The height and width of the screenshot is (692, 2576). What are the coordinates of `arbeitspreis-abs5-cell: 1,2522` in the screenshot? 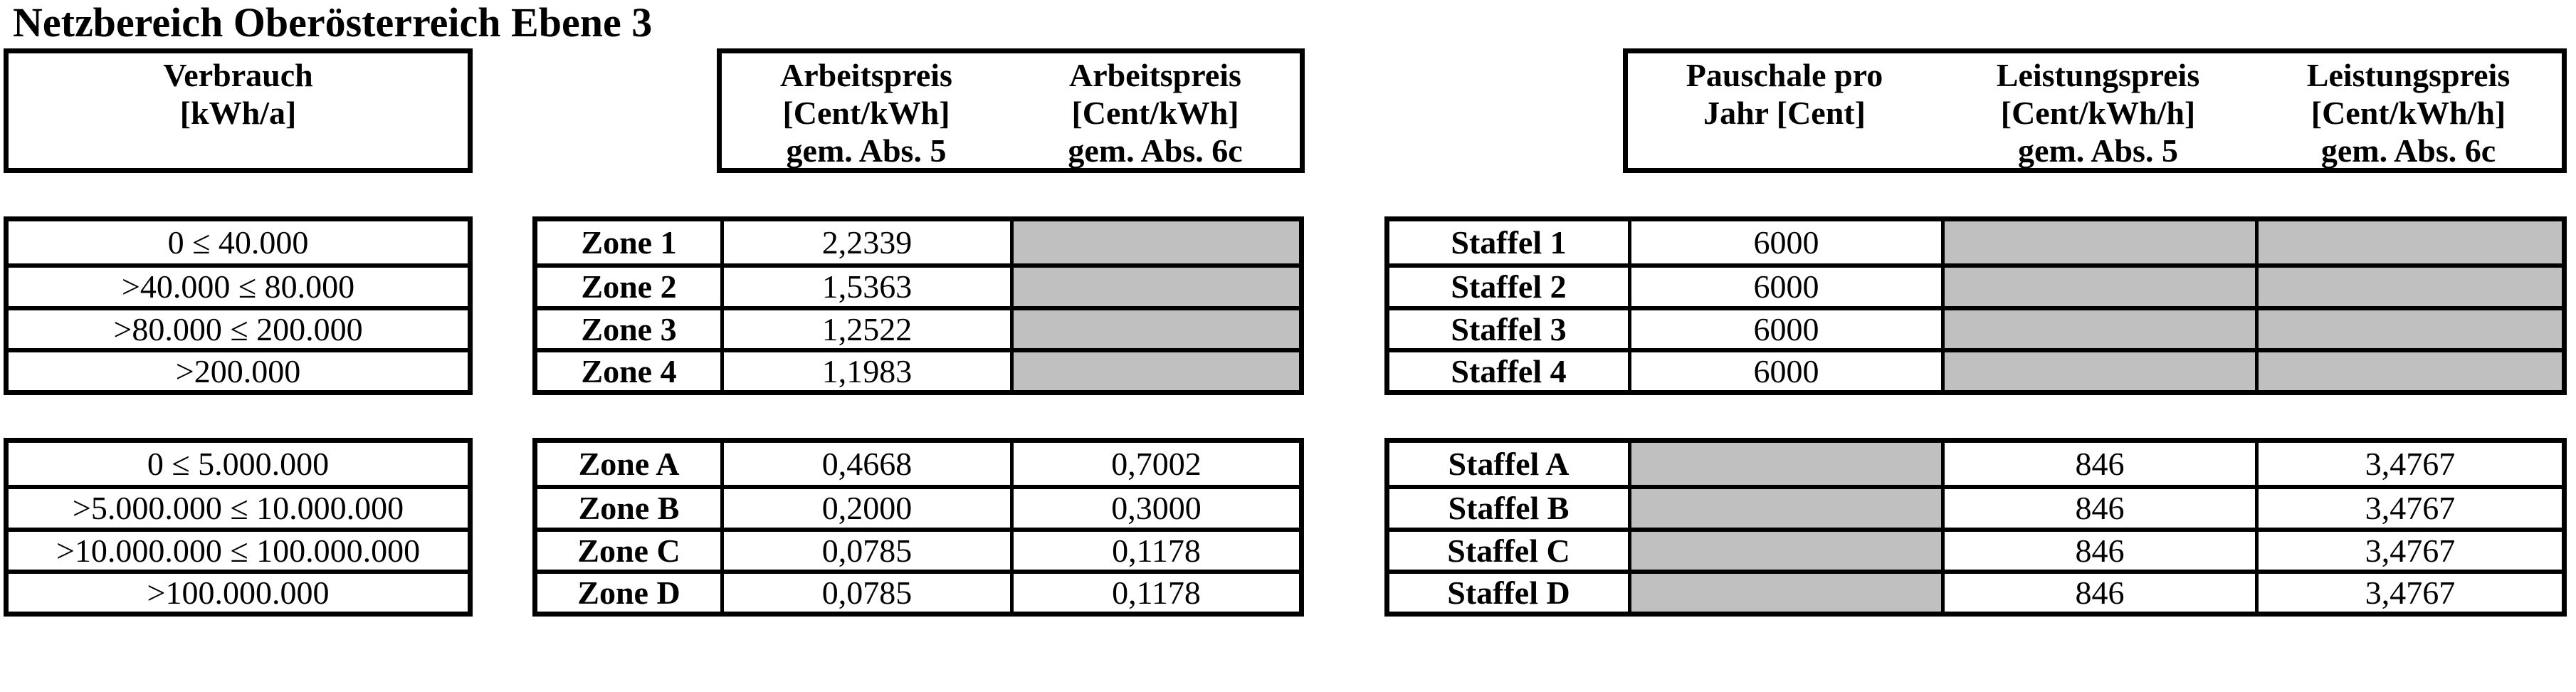 It's located at (865, 329).